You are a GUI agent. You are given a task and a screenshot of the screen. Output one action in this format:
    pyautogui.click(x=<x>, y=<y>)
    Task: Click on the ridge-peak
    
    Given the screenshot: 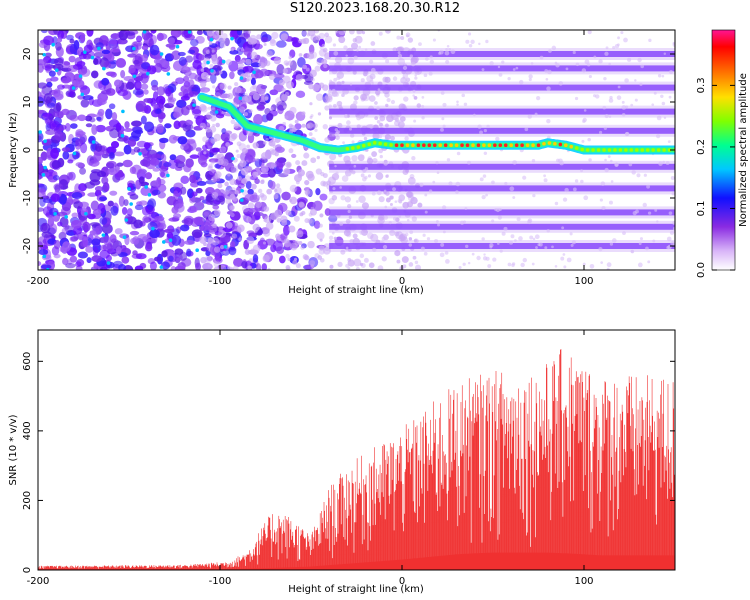 What is the action you would take?
    pyautogui.click(x=484, y=145)
    